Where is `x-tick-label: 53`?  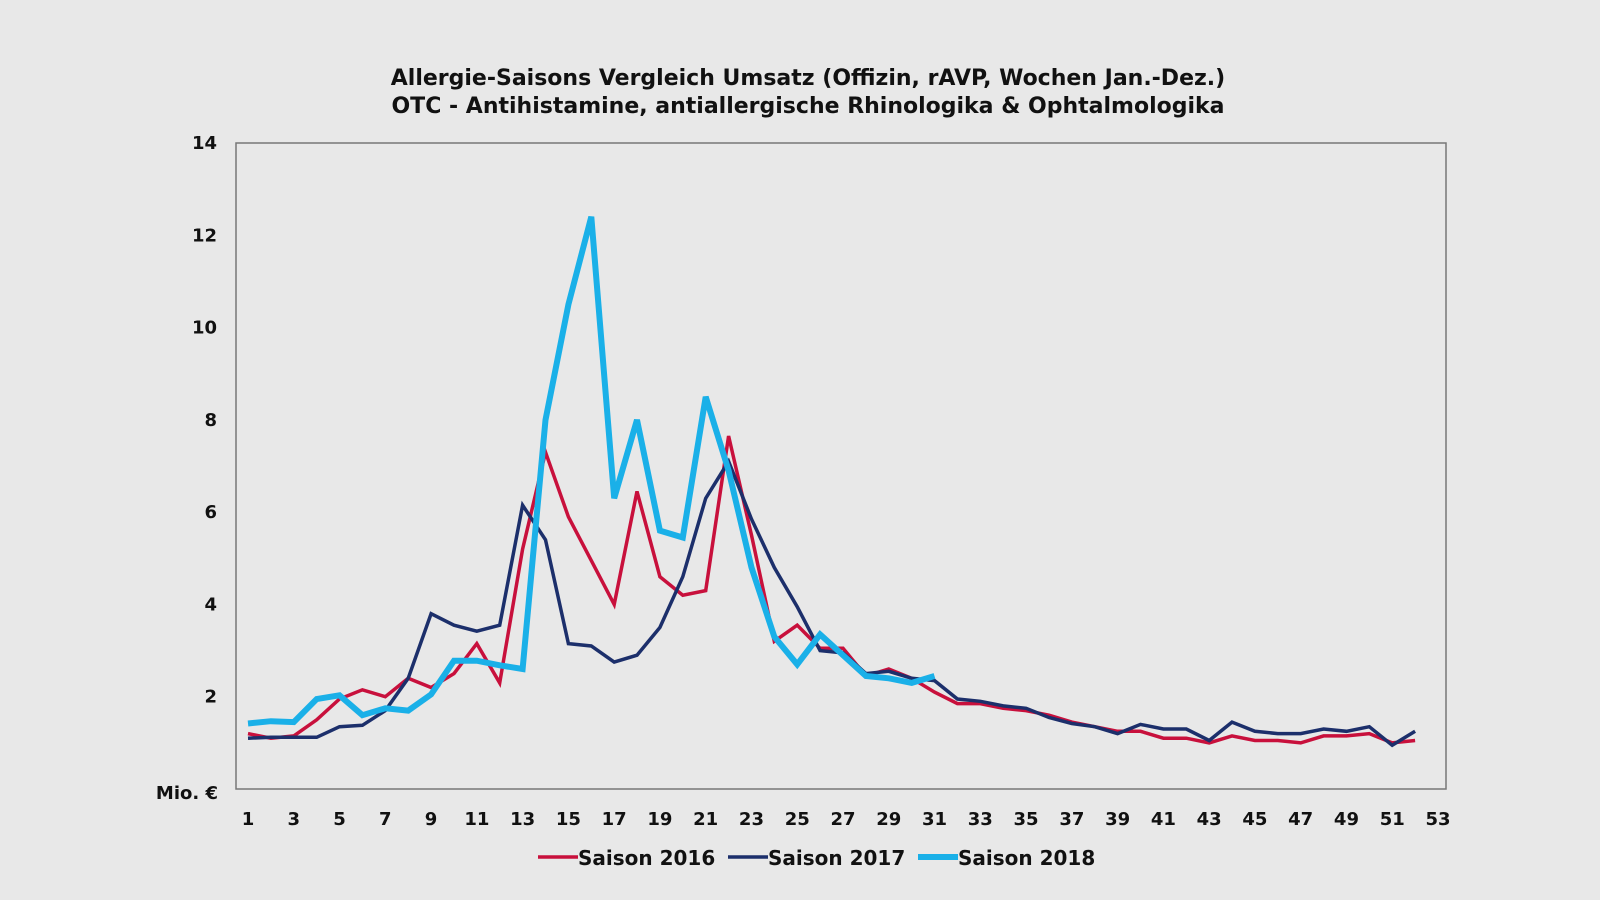
x-tick-label: 53 is located at coordinates (1437, 819).